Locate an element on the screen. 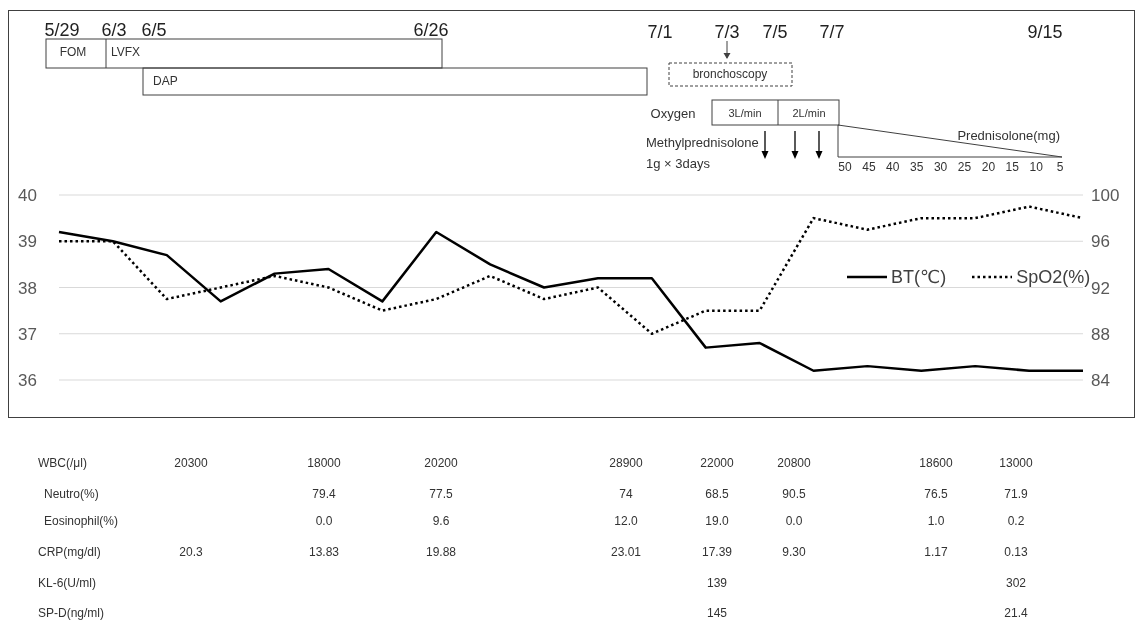 This screenshot has width=1142, height=623. text: Eosinophil(%) is located at coordinates (81, 521).